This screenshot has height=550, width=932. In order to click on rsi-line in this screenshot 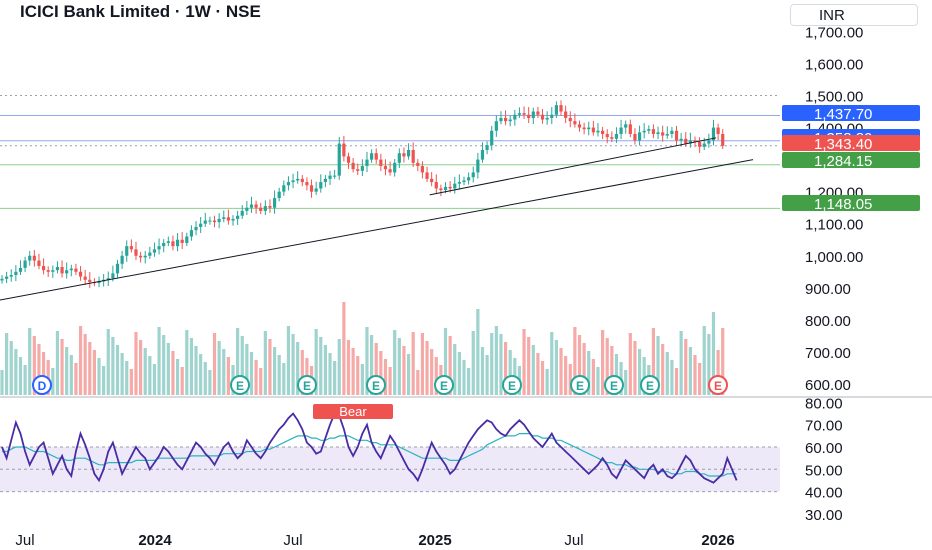, I will do `click(369, 448)`.